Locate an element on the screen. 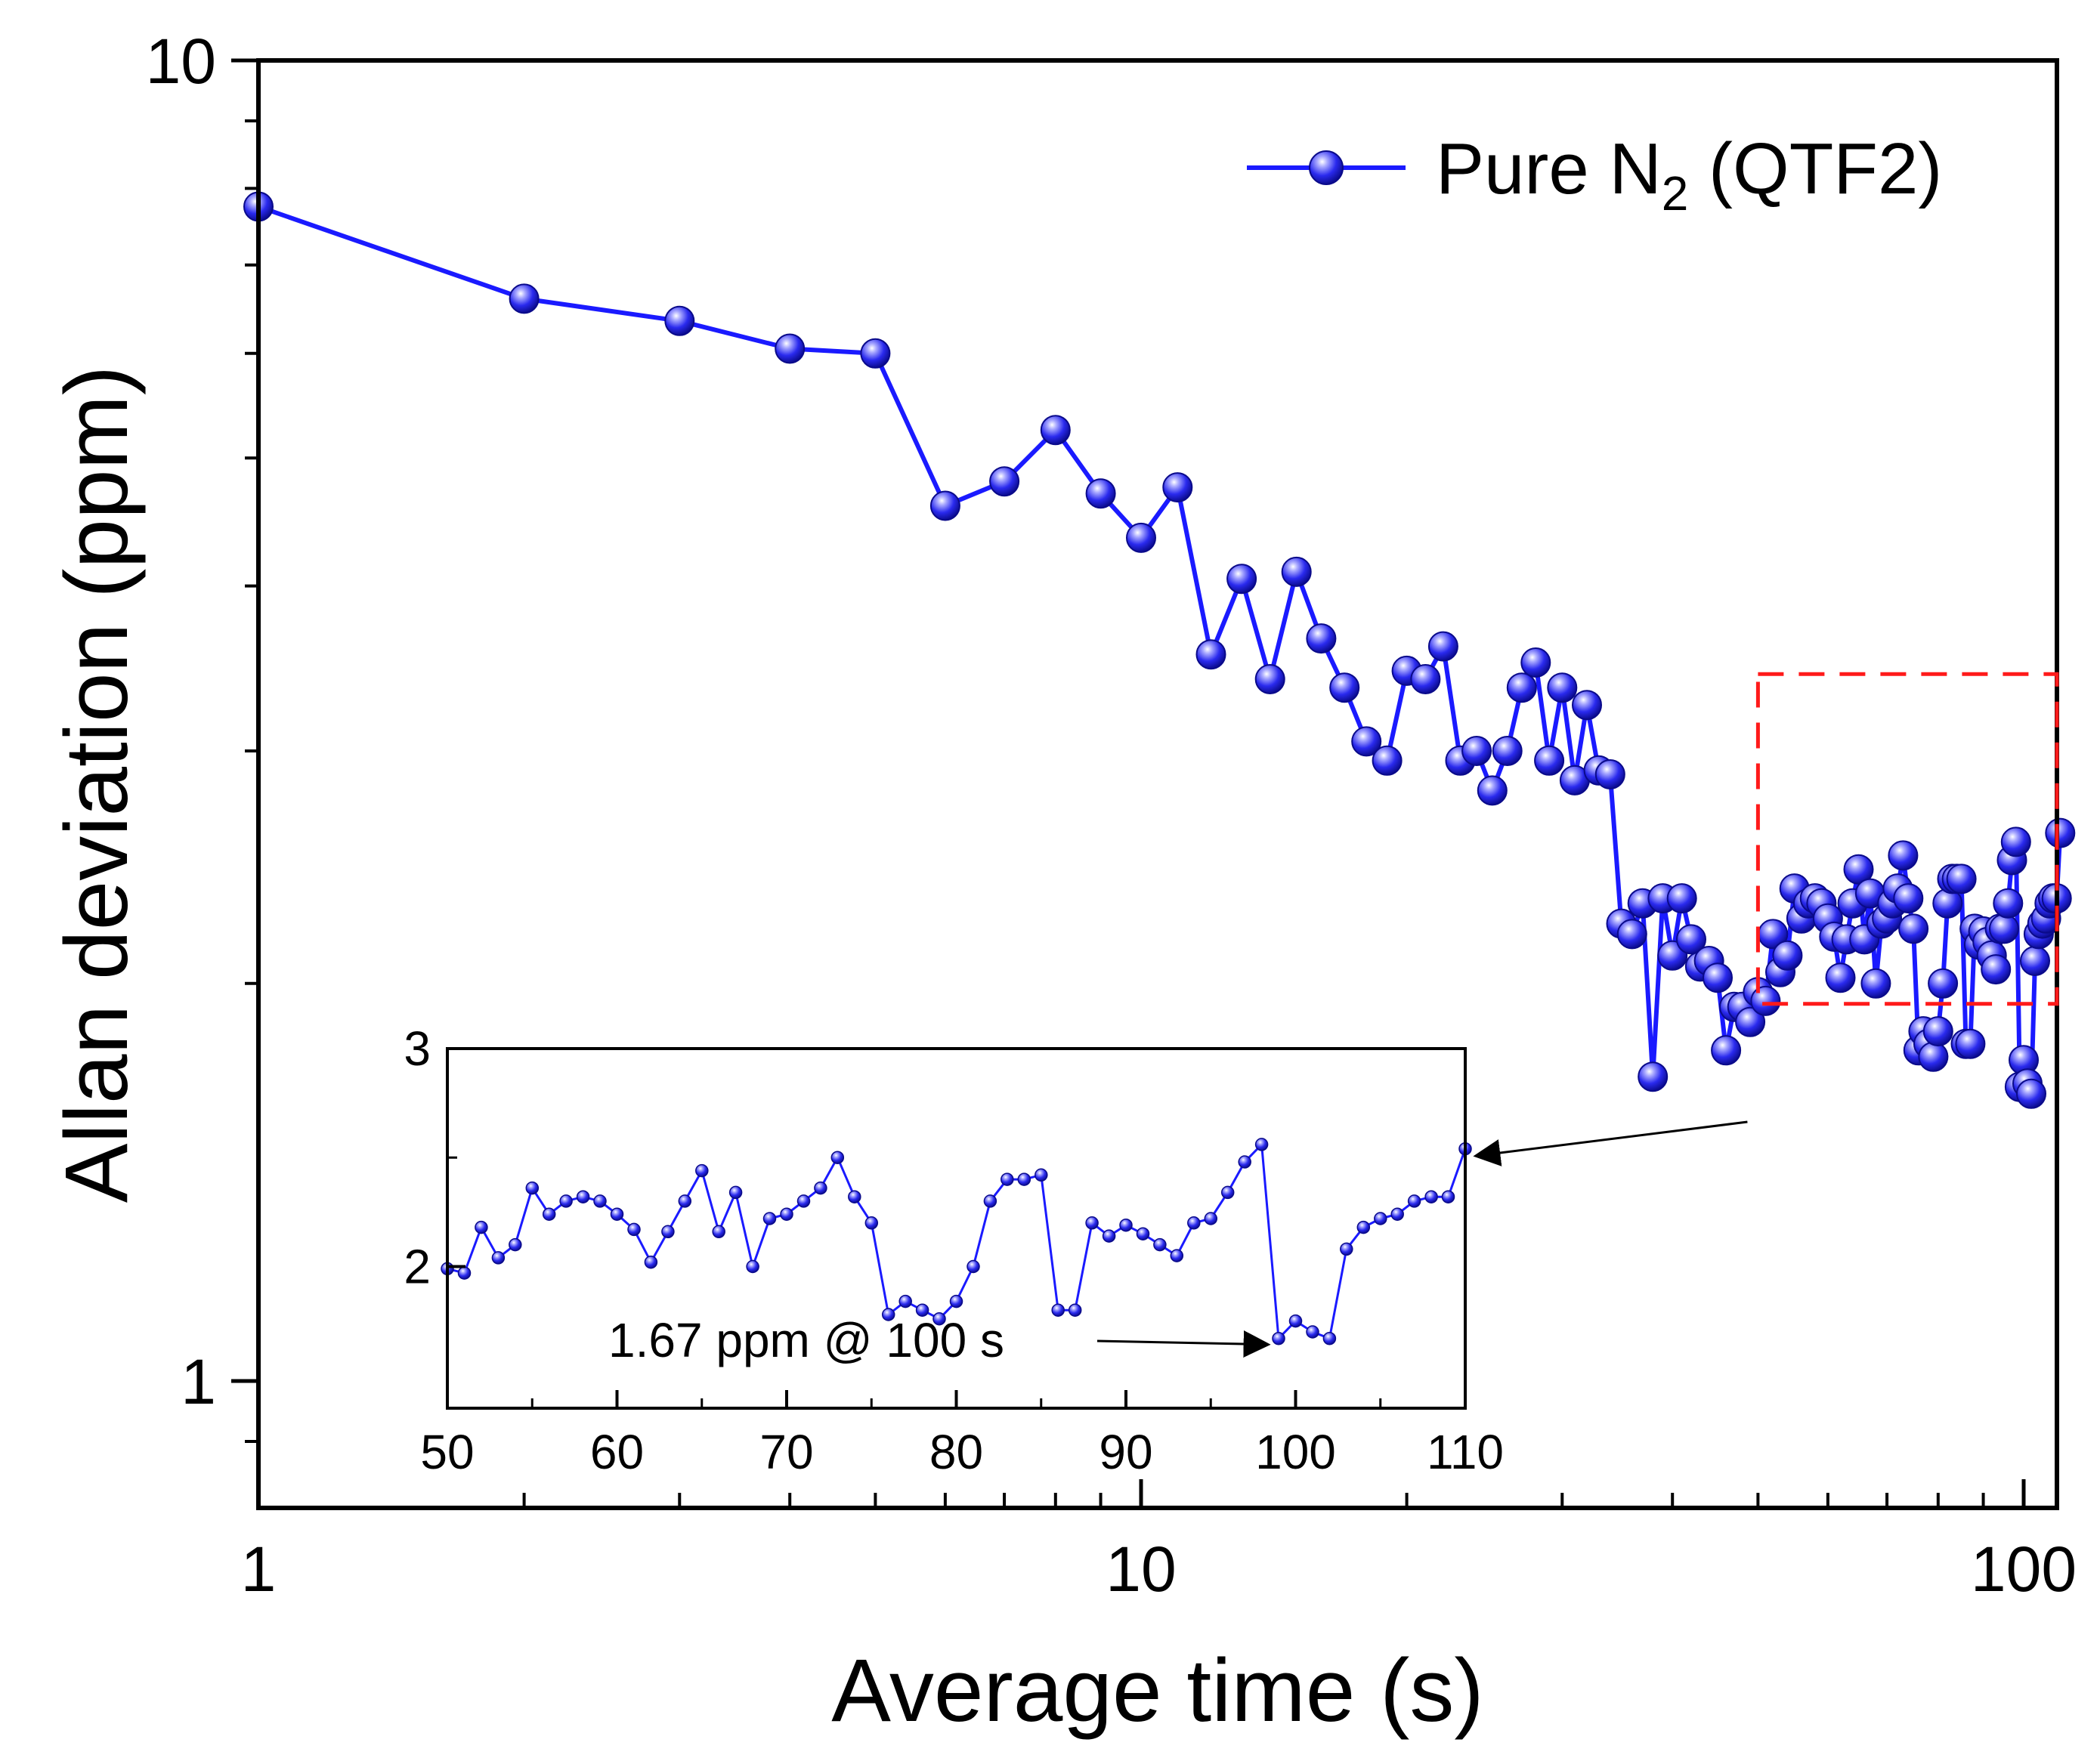 This screenshot has height=1761, width=2100. inset-background is located at coordinates (956, 1228).